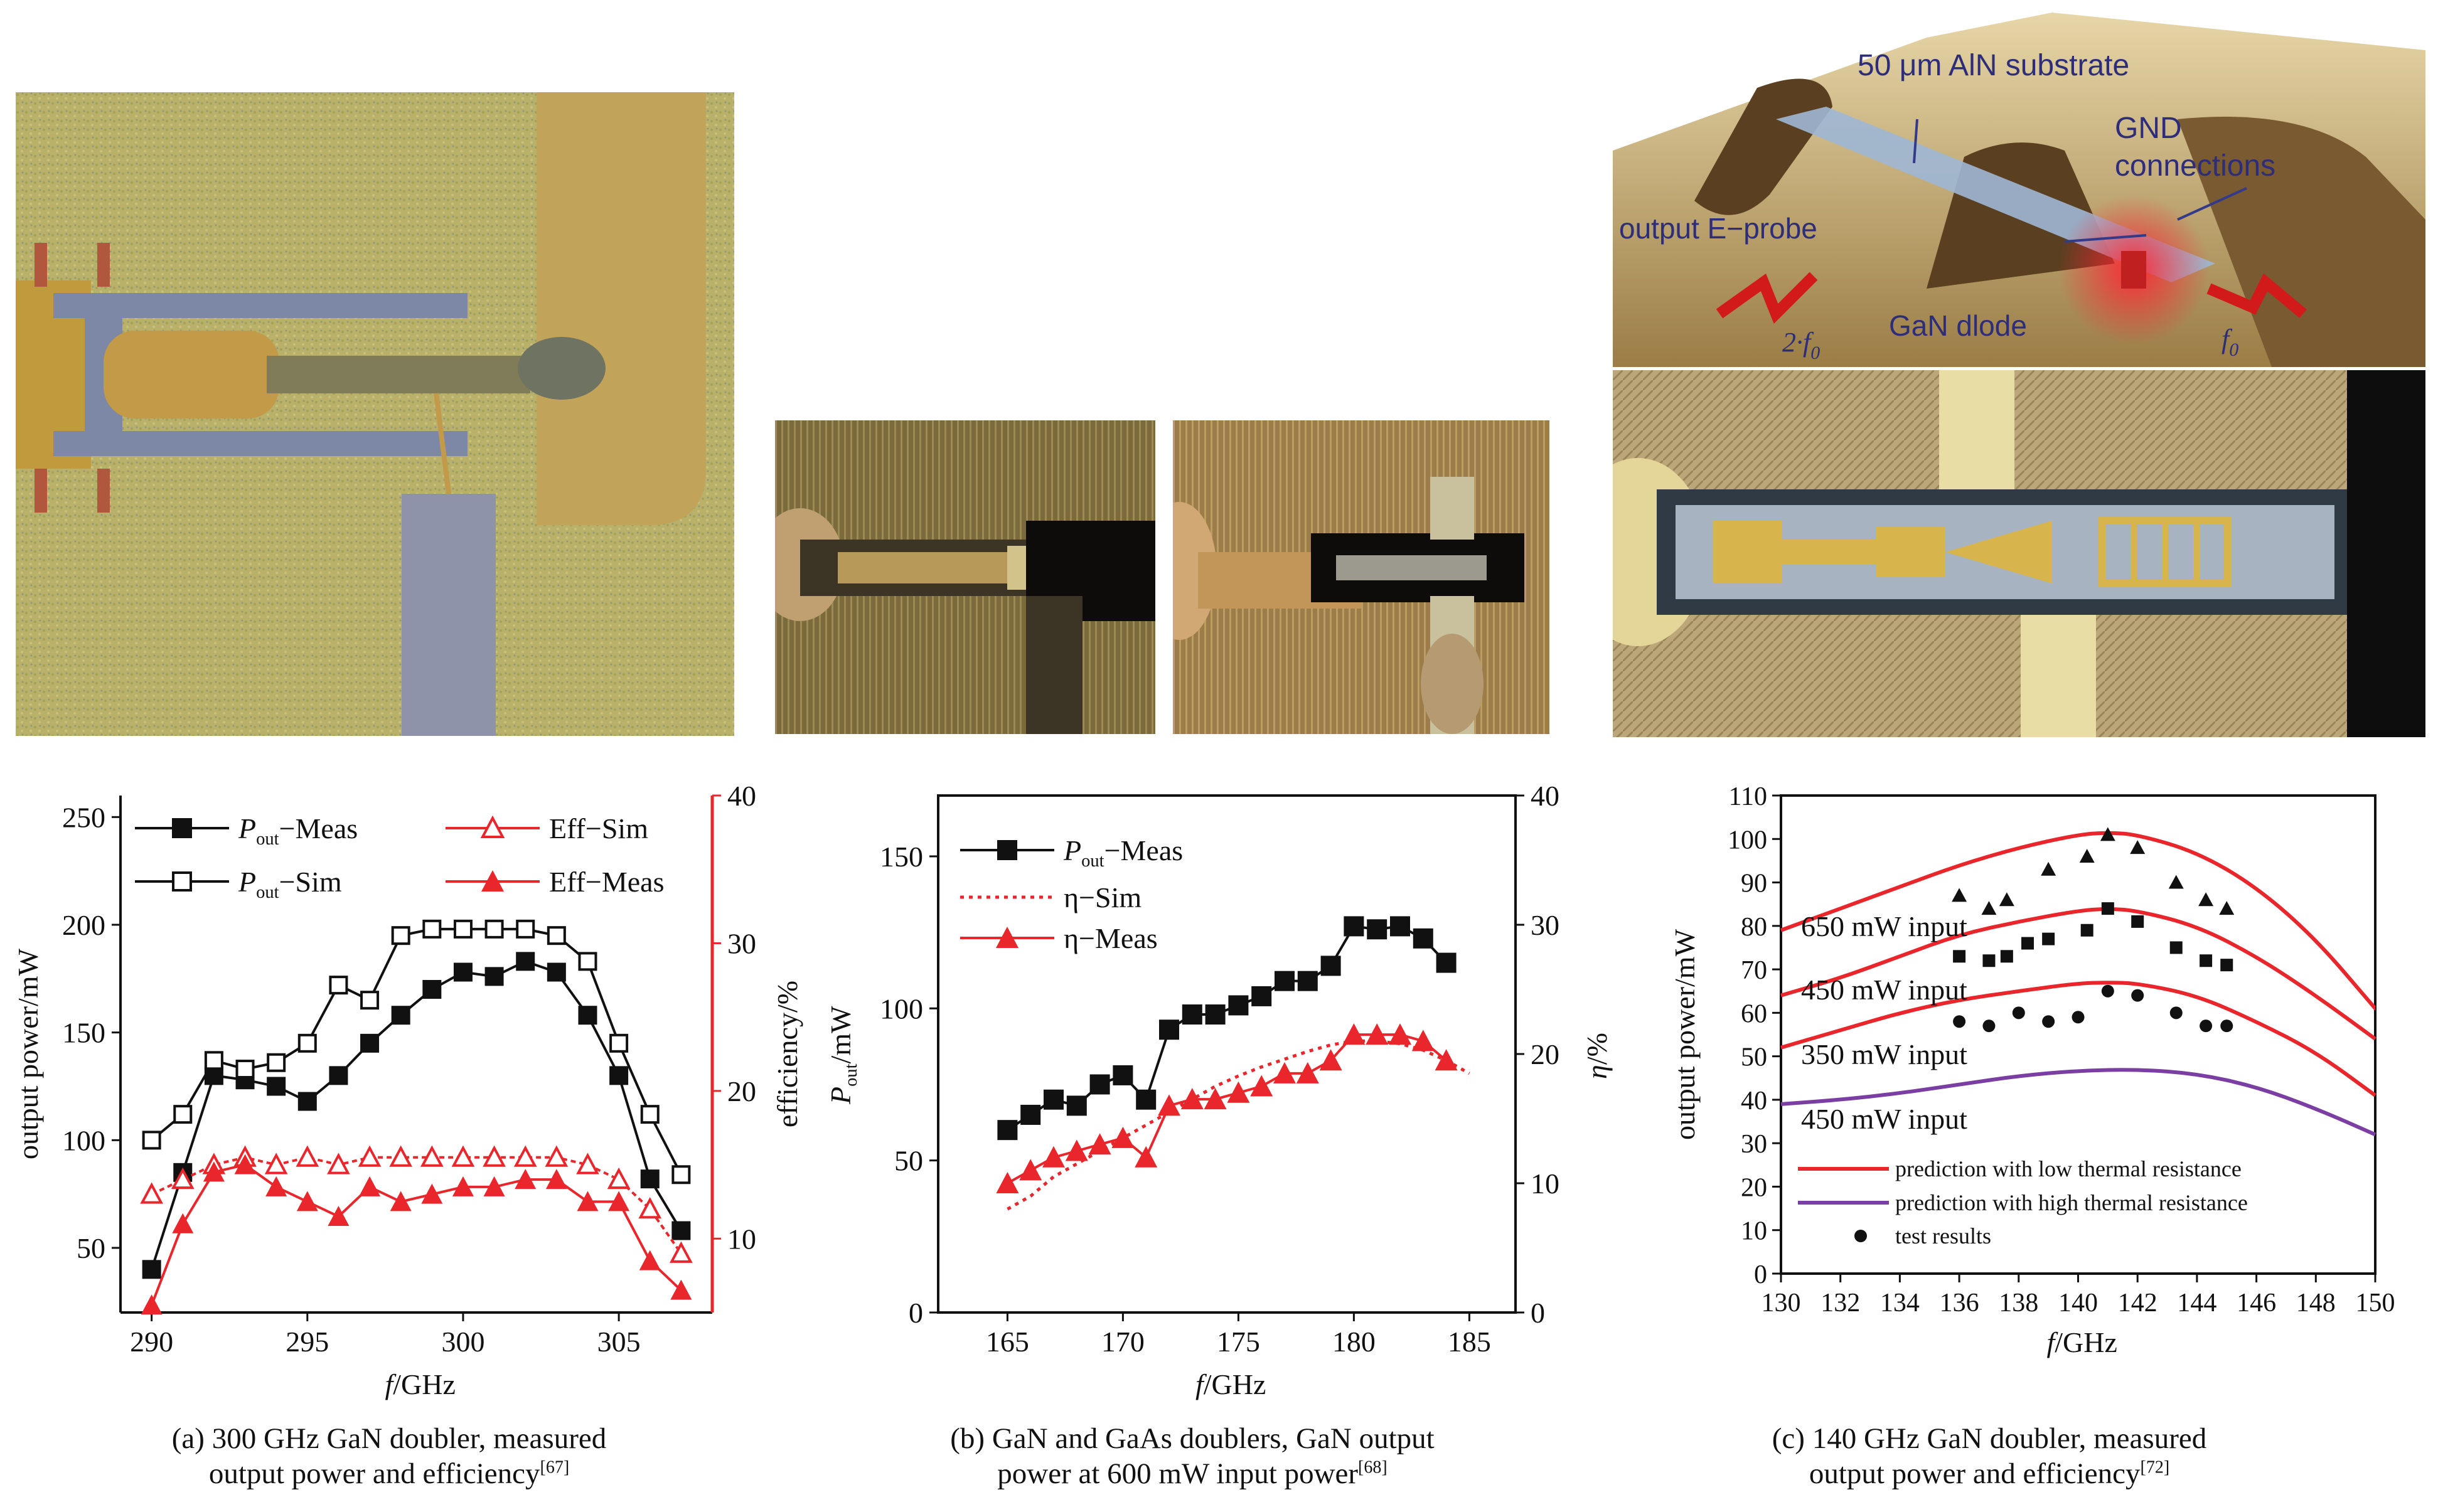 The width and height of the screenshot is (2438, 1512). What do you see at coordinates (2078, 1304) in the screenshot?
I see `c-xtick-label: 140` at bounding box center [2078, 1304].